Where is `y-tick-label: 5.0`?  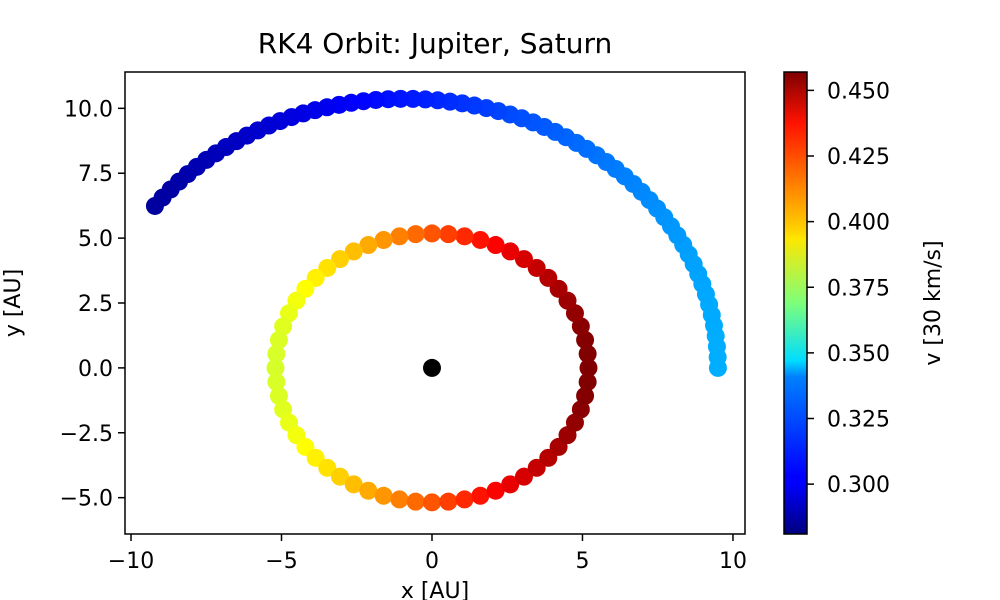
y-tick-label: 5.0 is located at coordinates (95, 239).